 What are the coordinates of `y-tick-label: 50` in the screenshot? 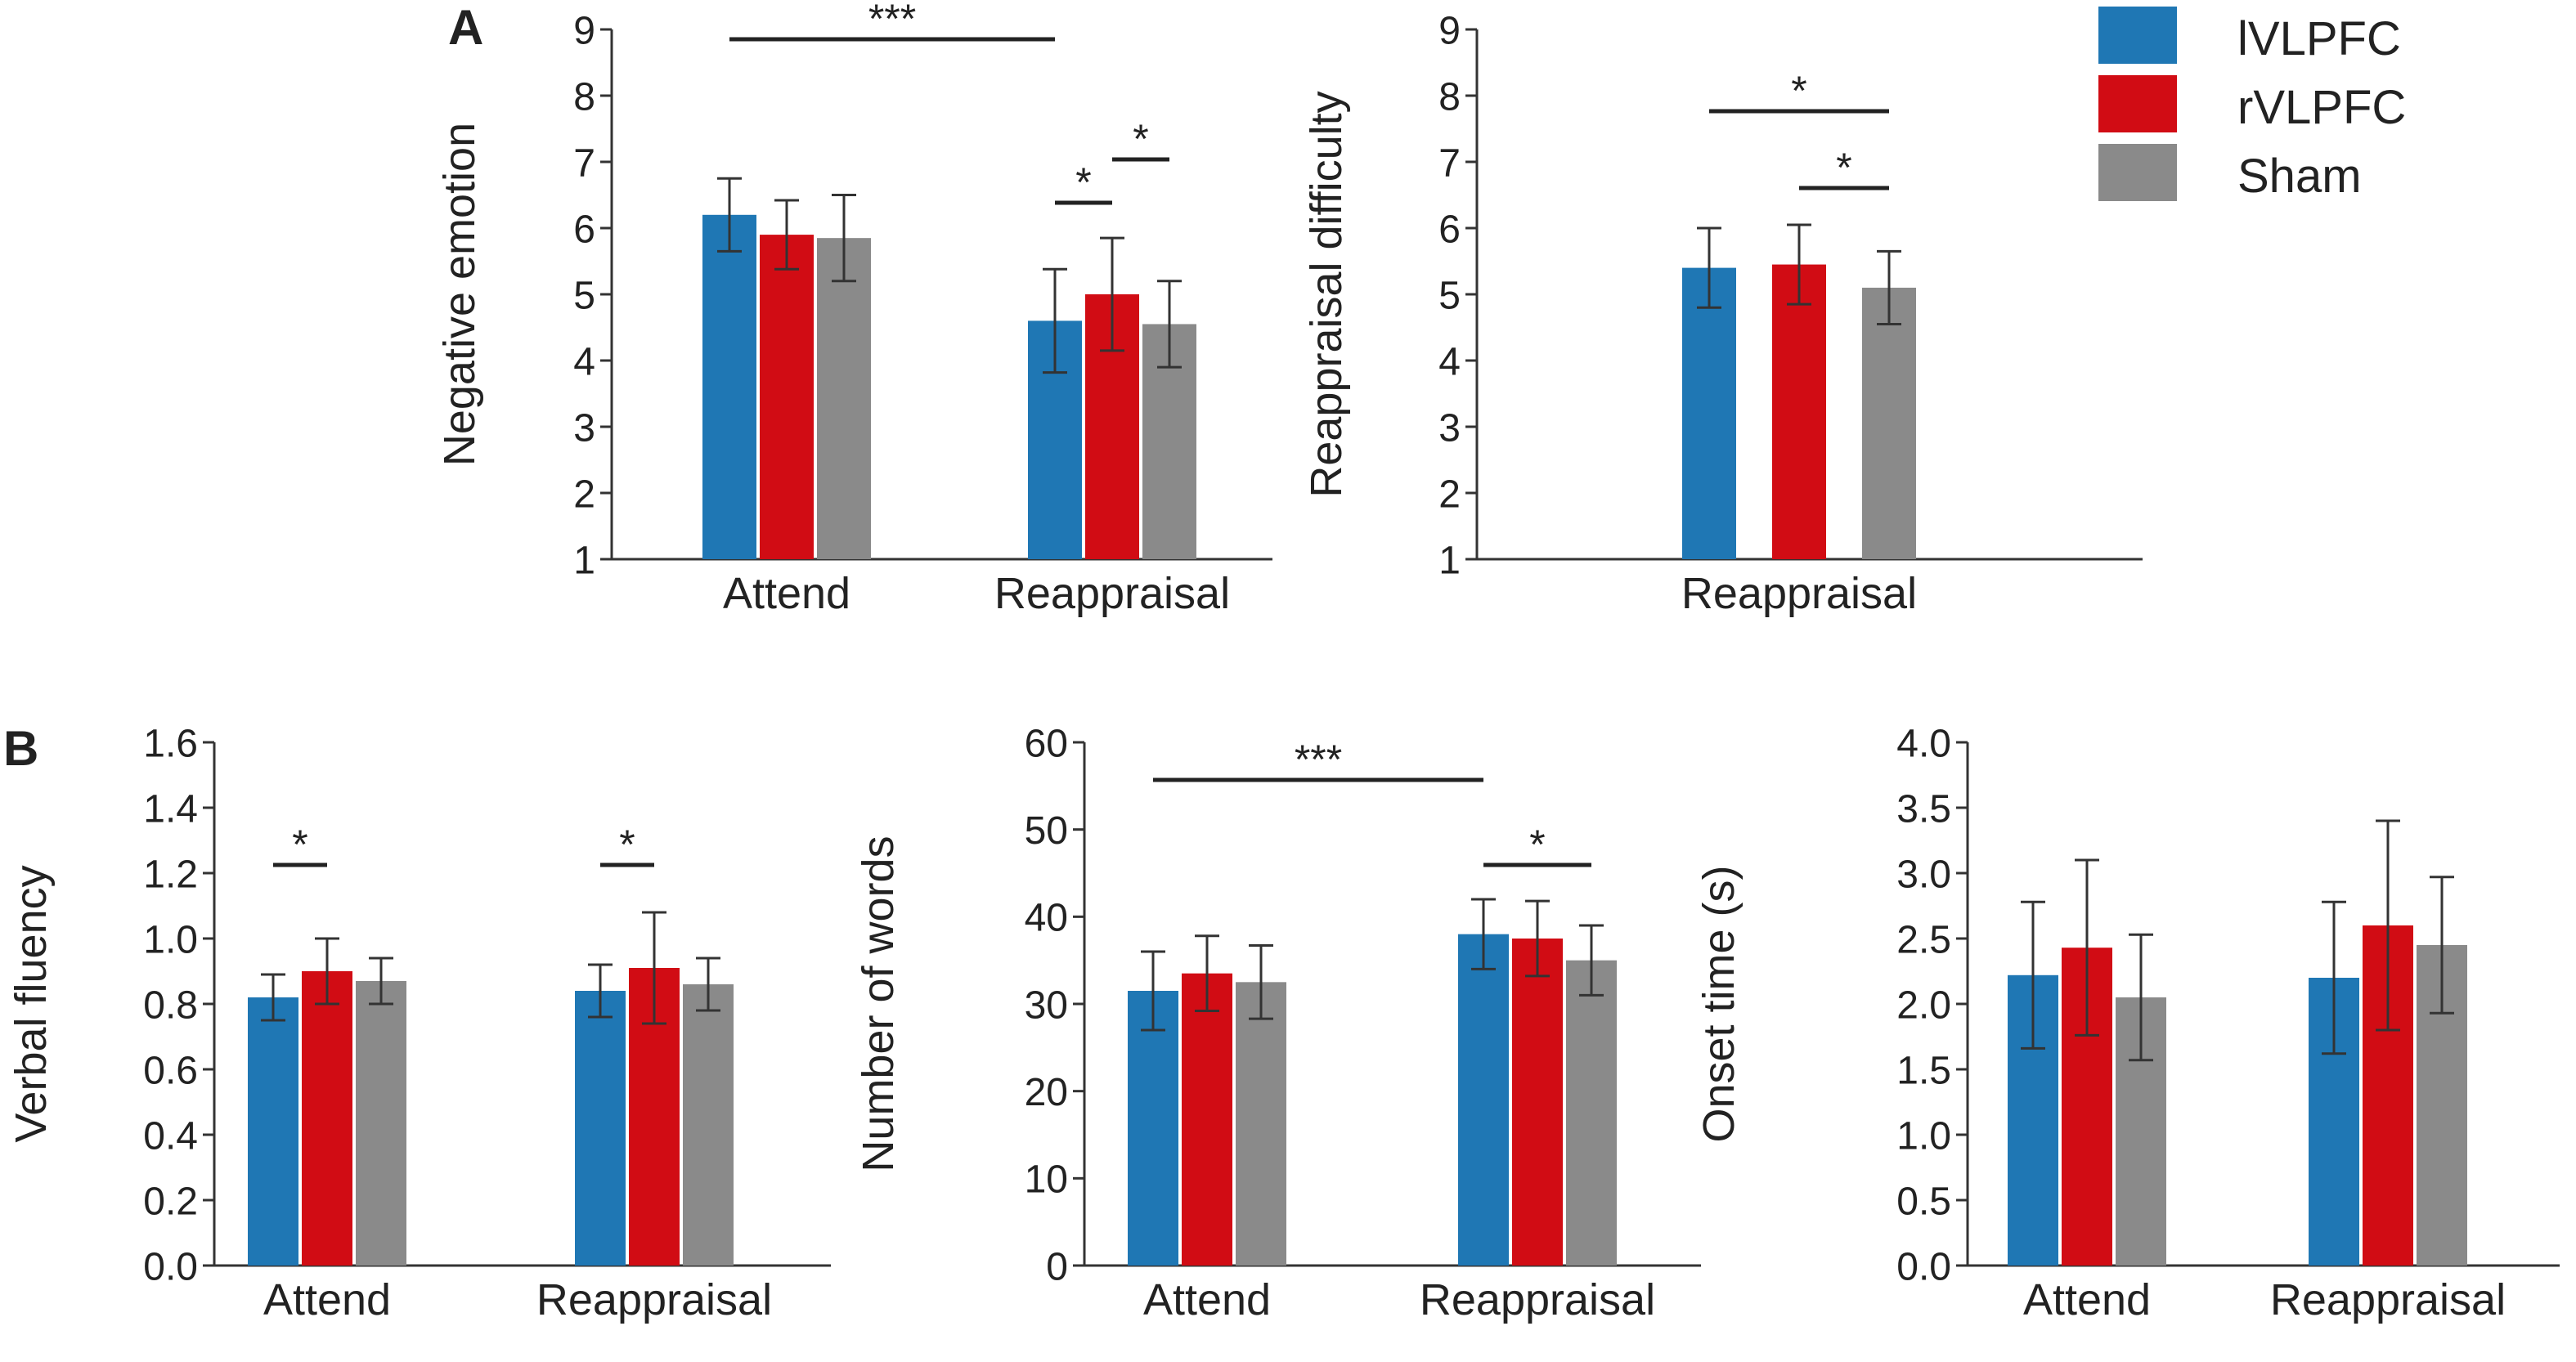 It's located at (1046, 831).